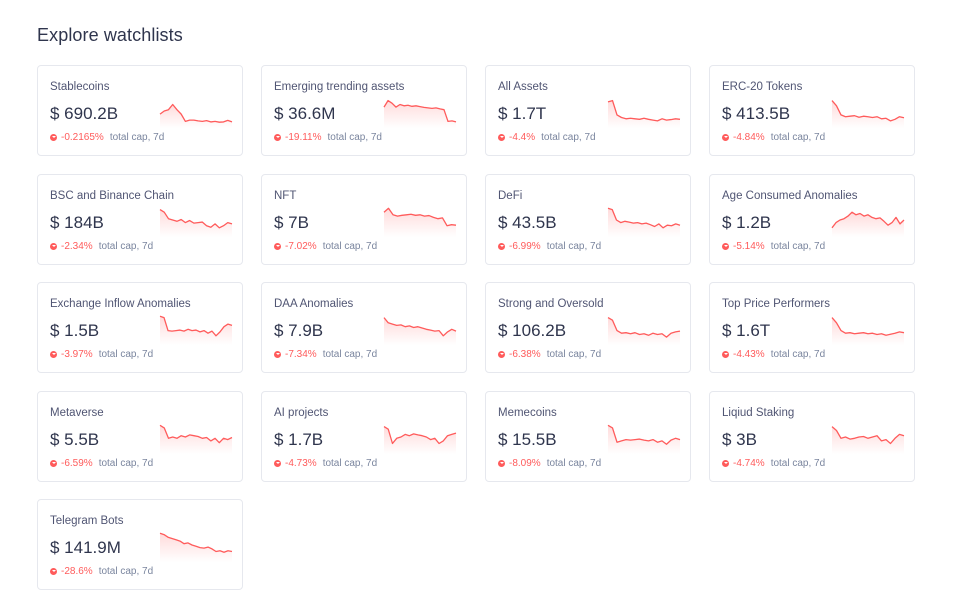  I want to click on change-percent: -4.43%, so click(749, 354).